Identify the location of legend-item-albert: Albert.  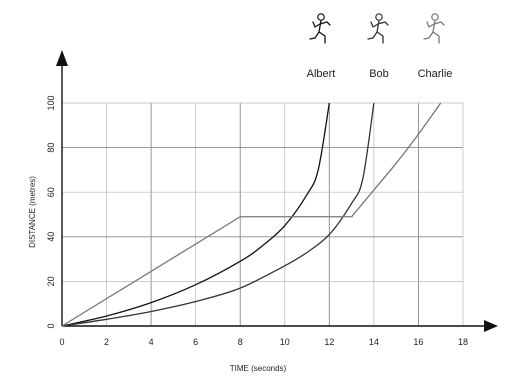
(321, 46).